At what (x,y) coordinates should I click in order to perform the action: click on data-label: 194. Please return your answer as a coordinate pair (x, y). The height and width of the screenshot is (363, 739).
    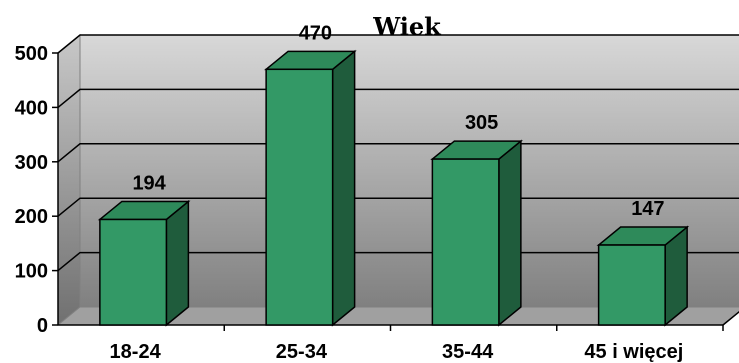
    Looking at the image, I should click on (149, 183).